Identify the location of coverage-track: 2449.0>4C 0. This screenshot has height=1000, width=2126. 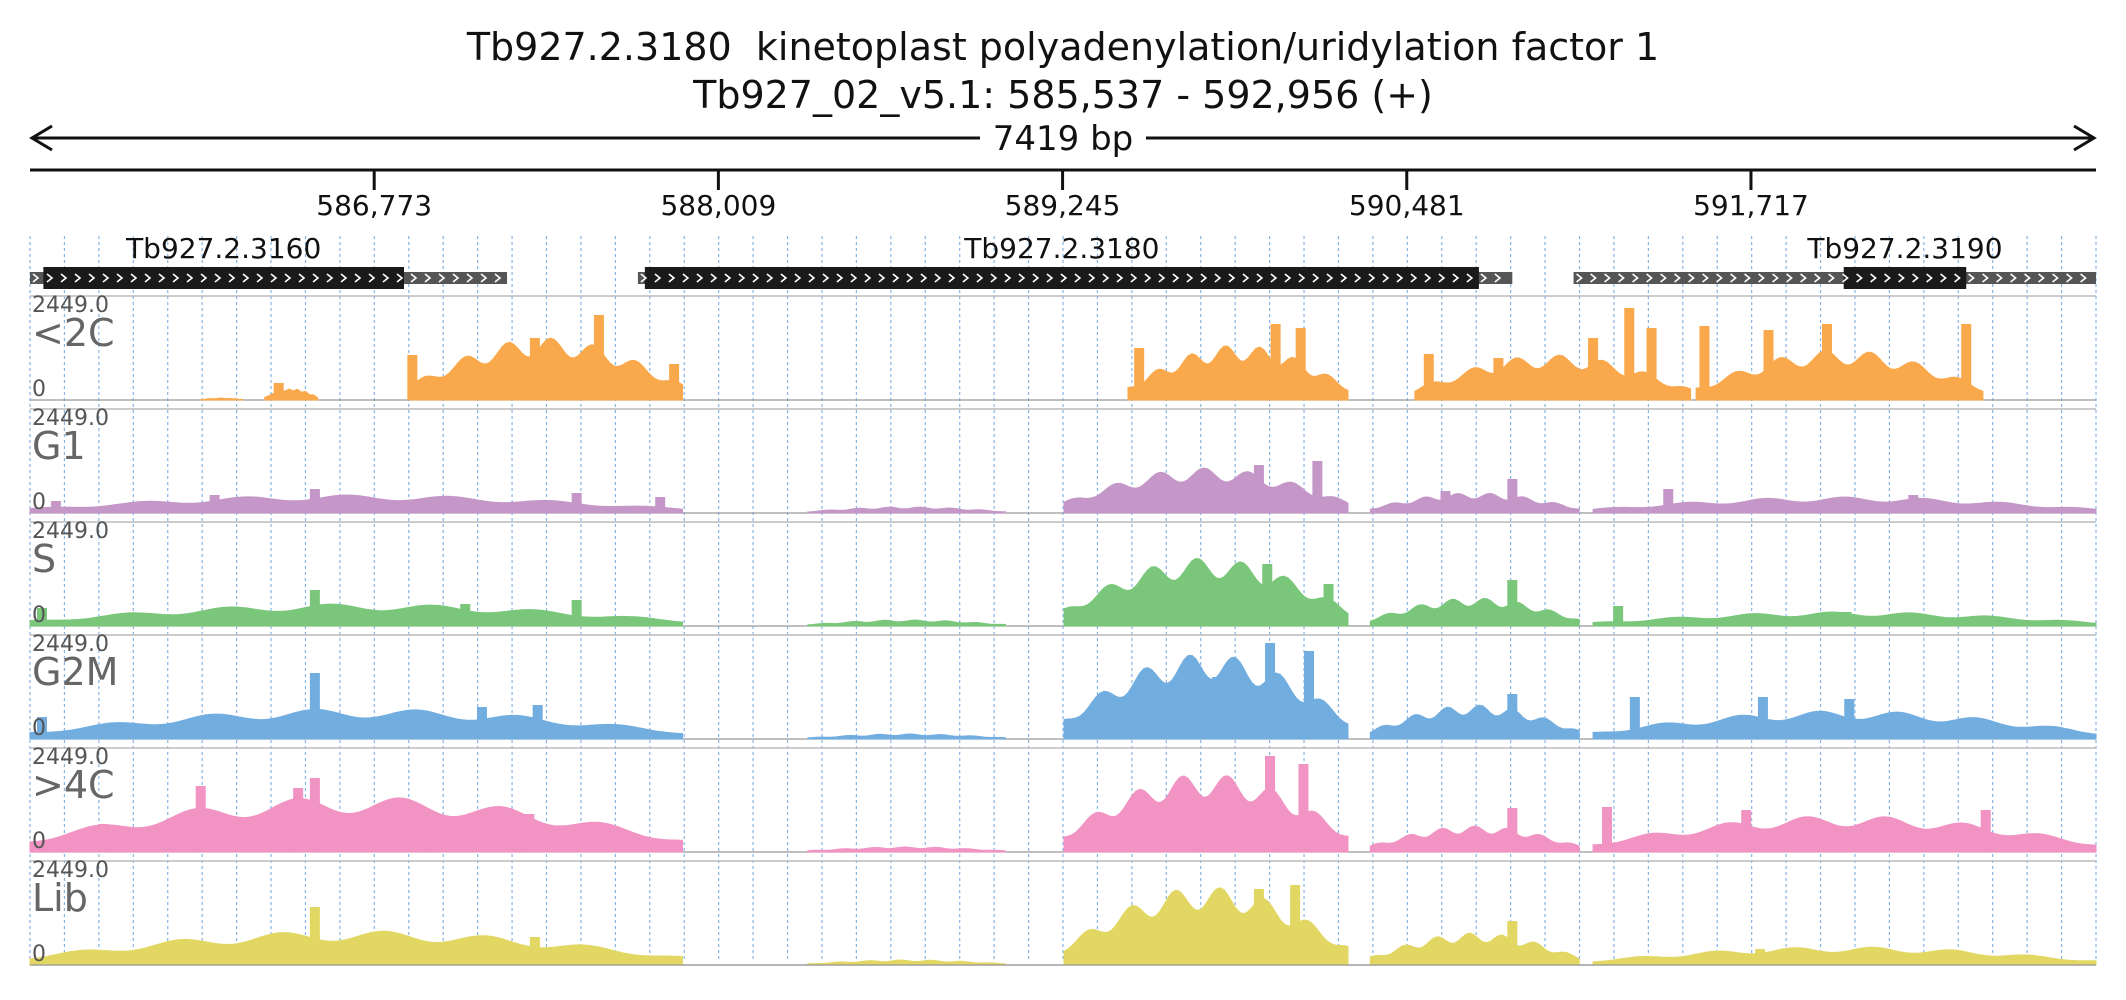
(1063, 799).